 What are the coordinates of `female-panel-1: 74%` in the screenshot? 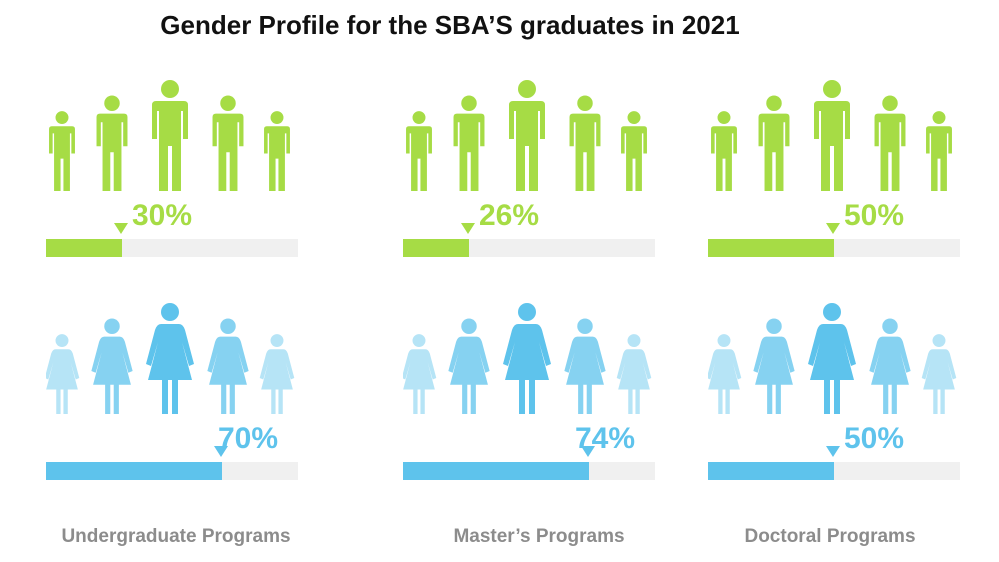 It's located at (538, 403).